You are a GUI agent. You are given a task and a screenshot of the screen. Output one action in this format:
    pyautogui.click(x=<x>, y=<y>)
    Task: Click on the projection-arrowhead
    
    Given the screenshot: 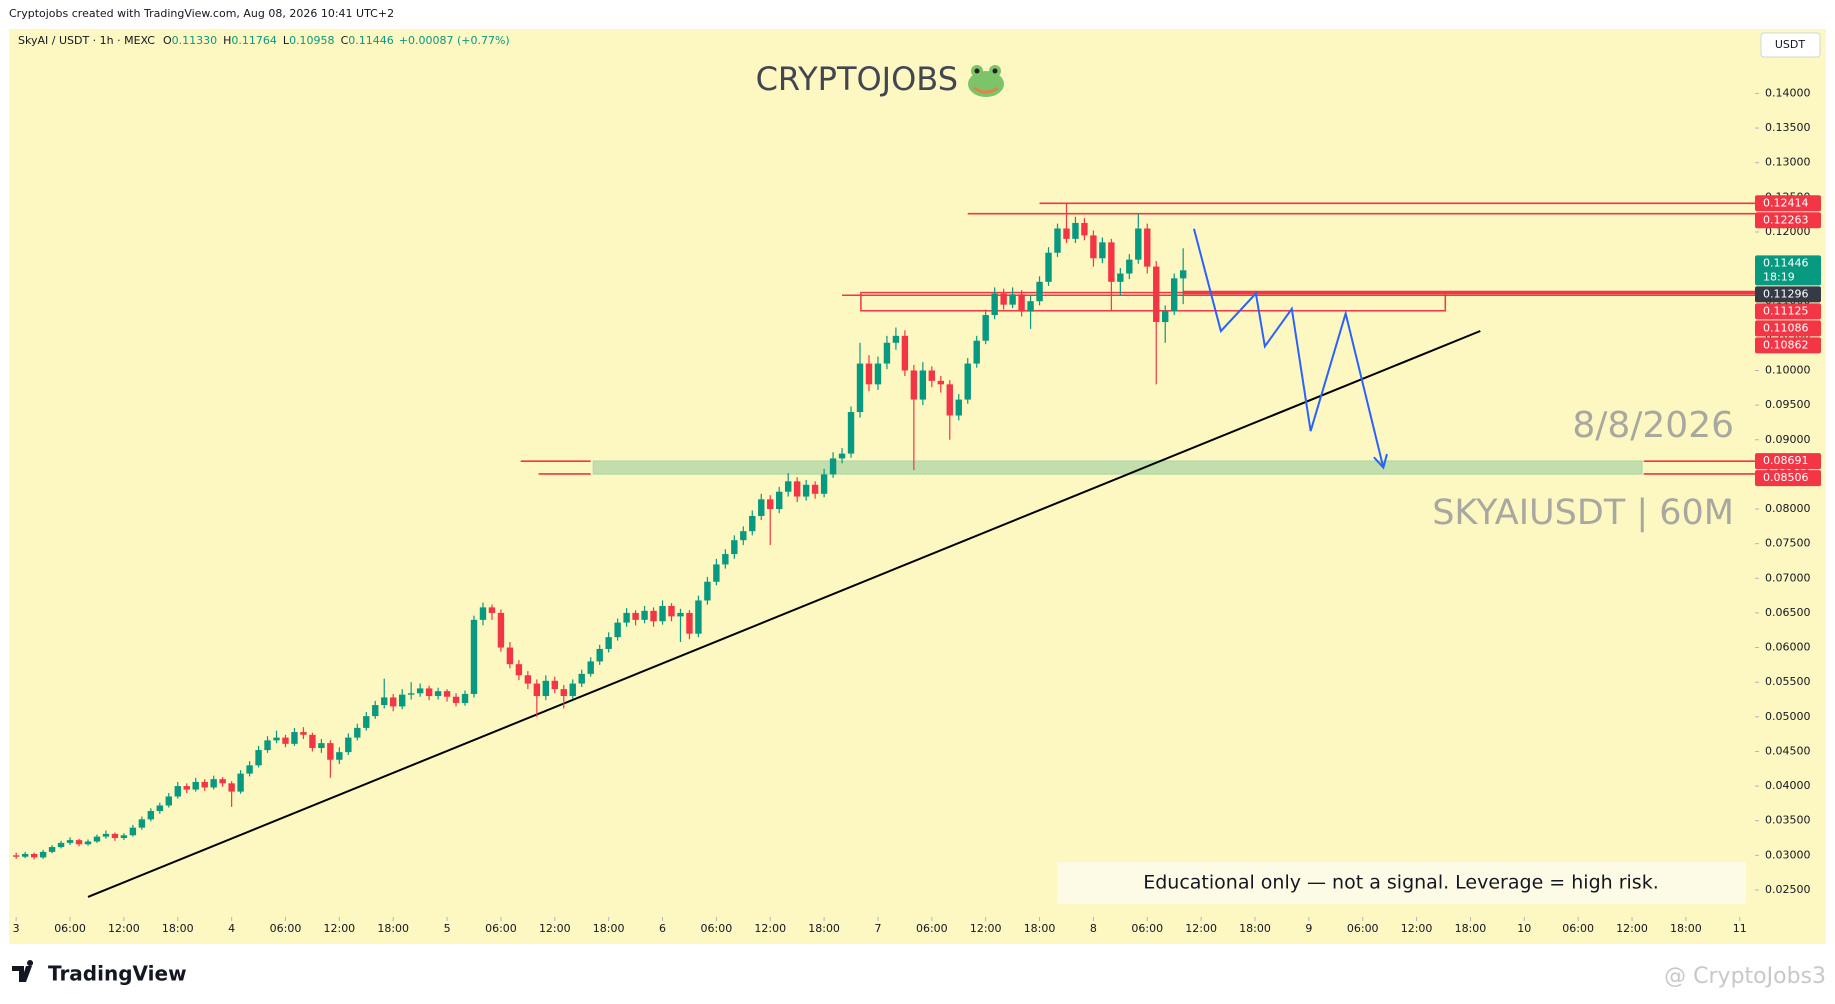 What is the action you would take?
    pyautogui.click(x=1380, y=461)
    